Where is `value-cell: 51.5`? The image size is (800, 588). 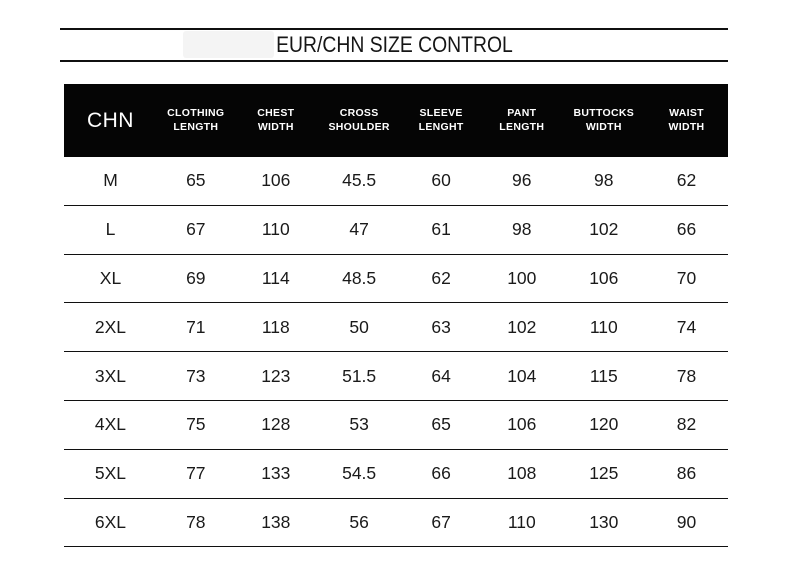
value-cell: 51.5 is located at coordinates (359, 376).